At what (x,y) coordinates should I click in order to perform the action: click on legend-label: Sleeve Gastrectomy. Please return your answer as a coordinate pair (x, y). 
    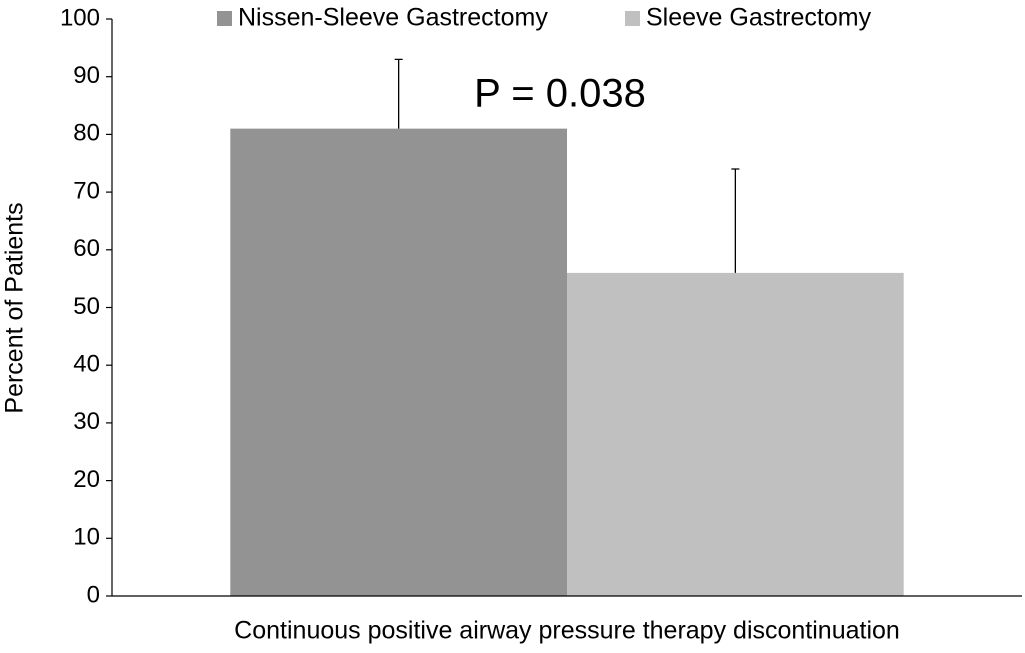
    Looking at the image, I should click on (759, 18).